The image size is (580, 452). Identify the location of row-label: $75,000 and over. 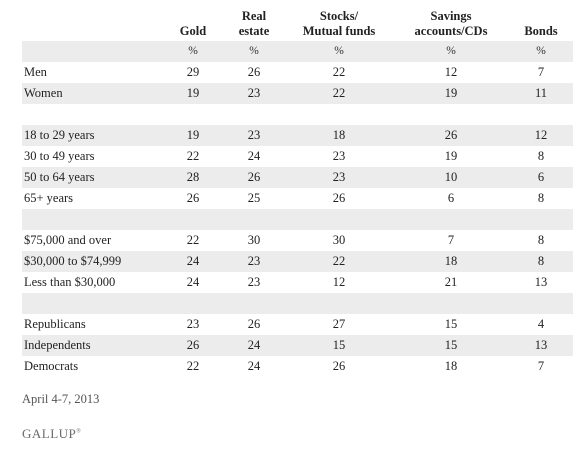
(68, 240).